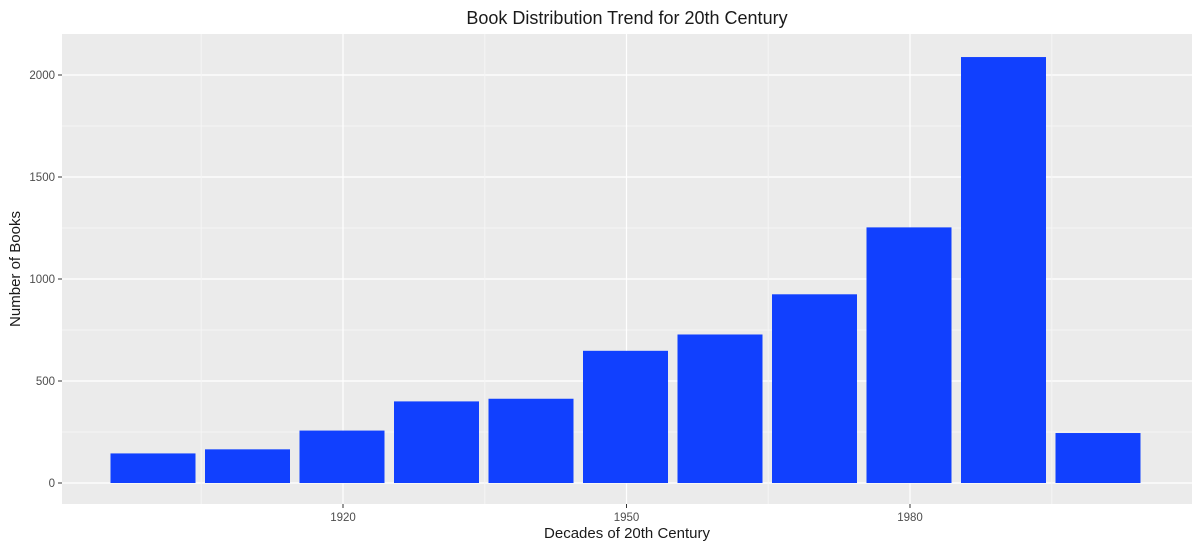 The image size is (1200, 549). What do you see at coordinates (42, 178) in the screenshot?
I see `y-tick-label: 1500` at bounding box center [42, 178].